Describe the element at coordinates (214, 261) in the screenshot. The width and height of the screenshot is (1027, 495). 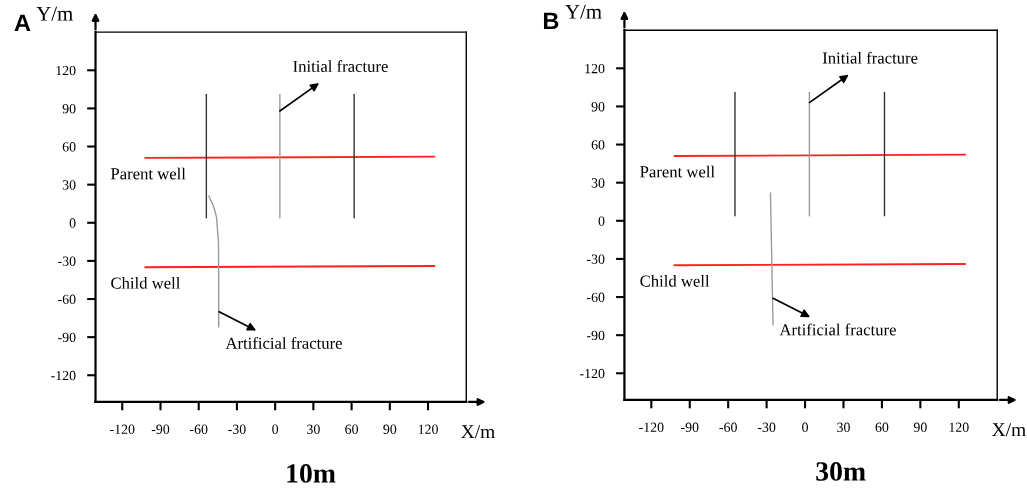
I see `line-series` at that location.